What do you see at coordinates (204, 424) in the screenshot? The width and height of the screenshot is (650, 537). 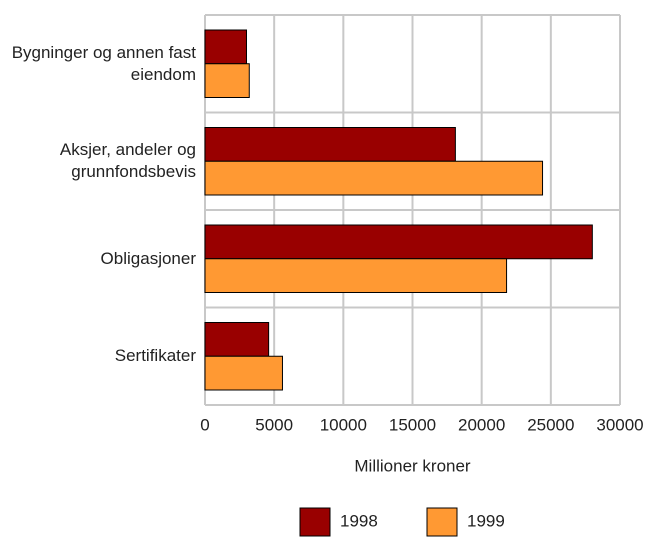 I see `x-tick-label: 0` at bounding box center [204, 424].